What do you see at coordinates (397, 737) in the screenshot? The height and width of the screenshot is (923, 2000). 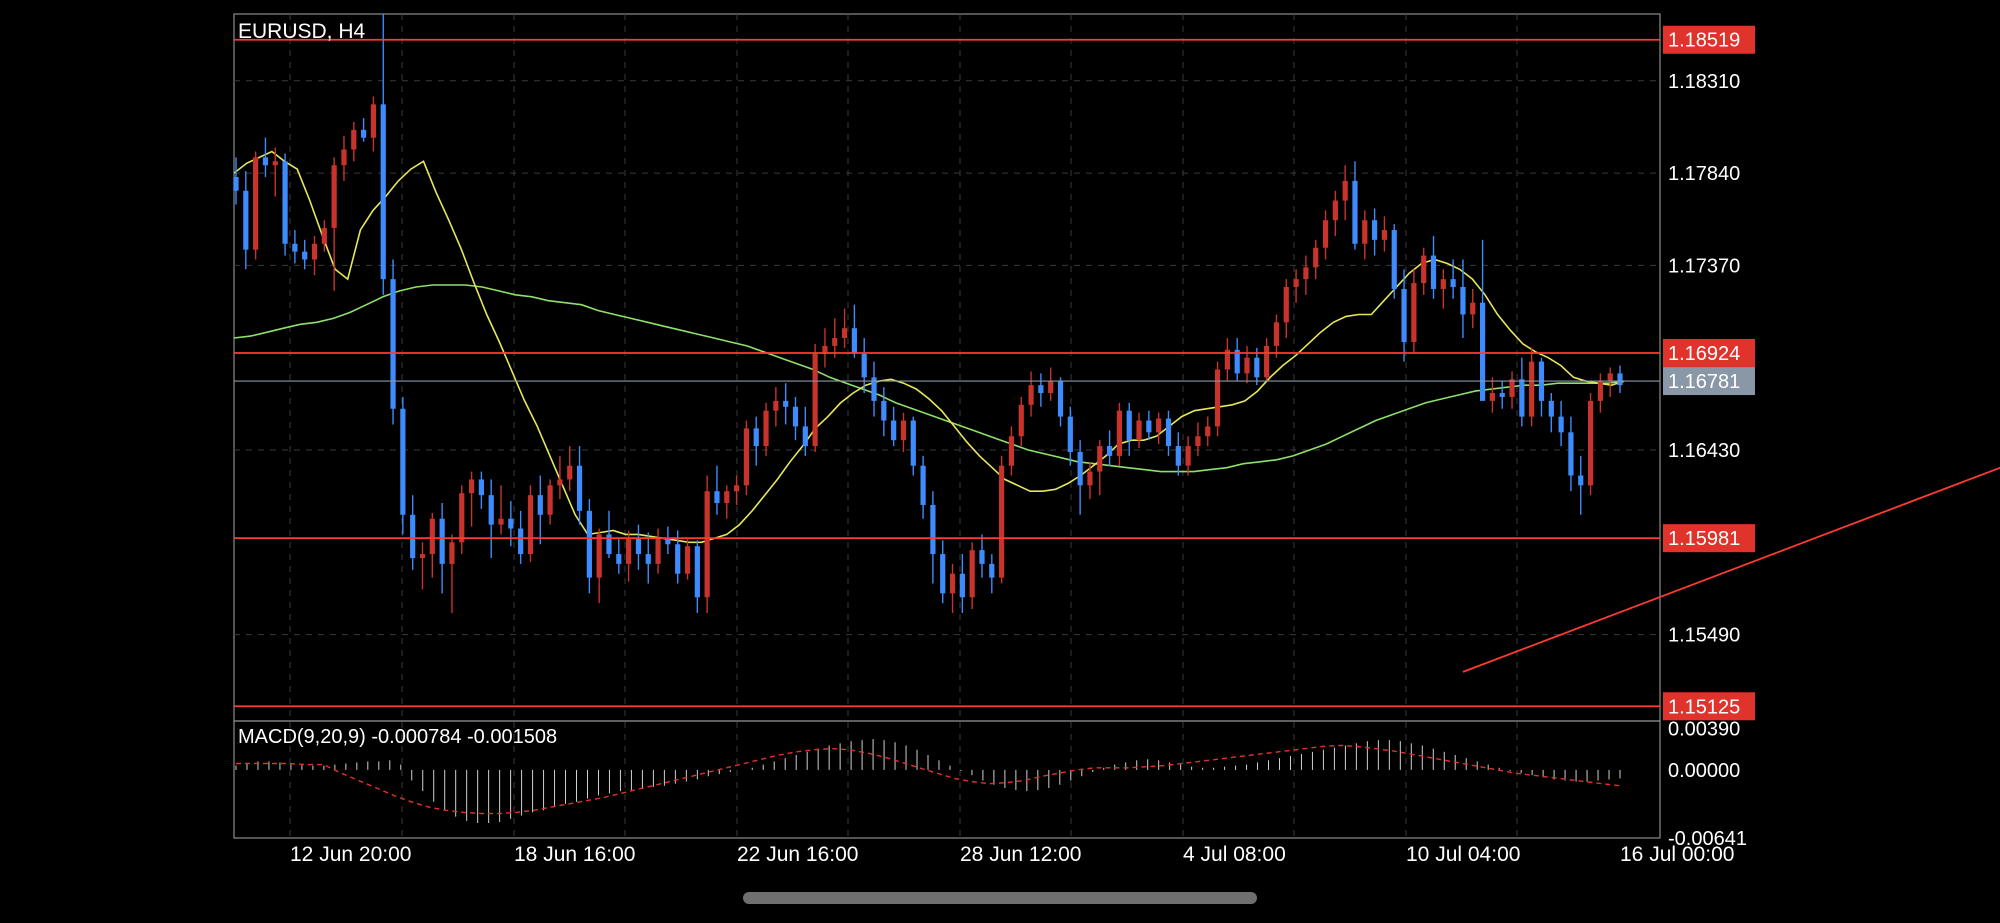 I see `macd-title: MACD(9,20,9) -0.000784 -0.001508` at bounding box center [397, 737].